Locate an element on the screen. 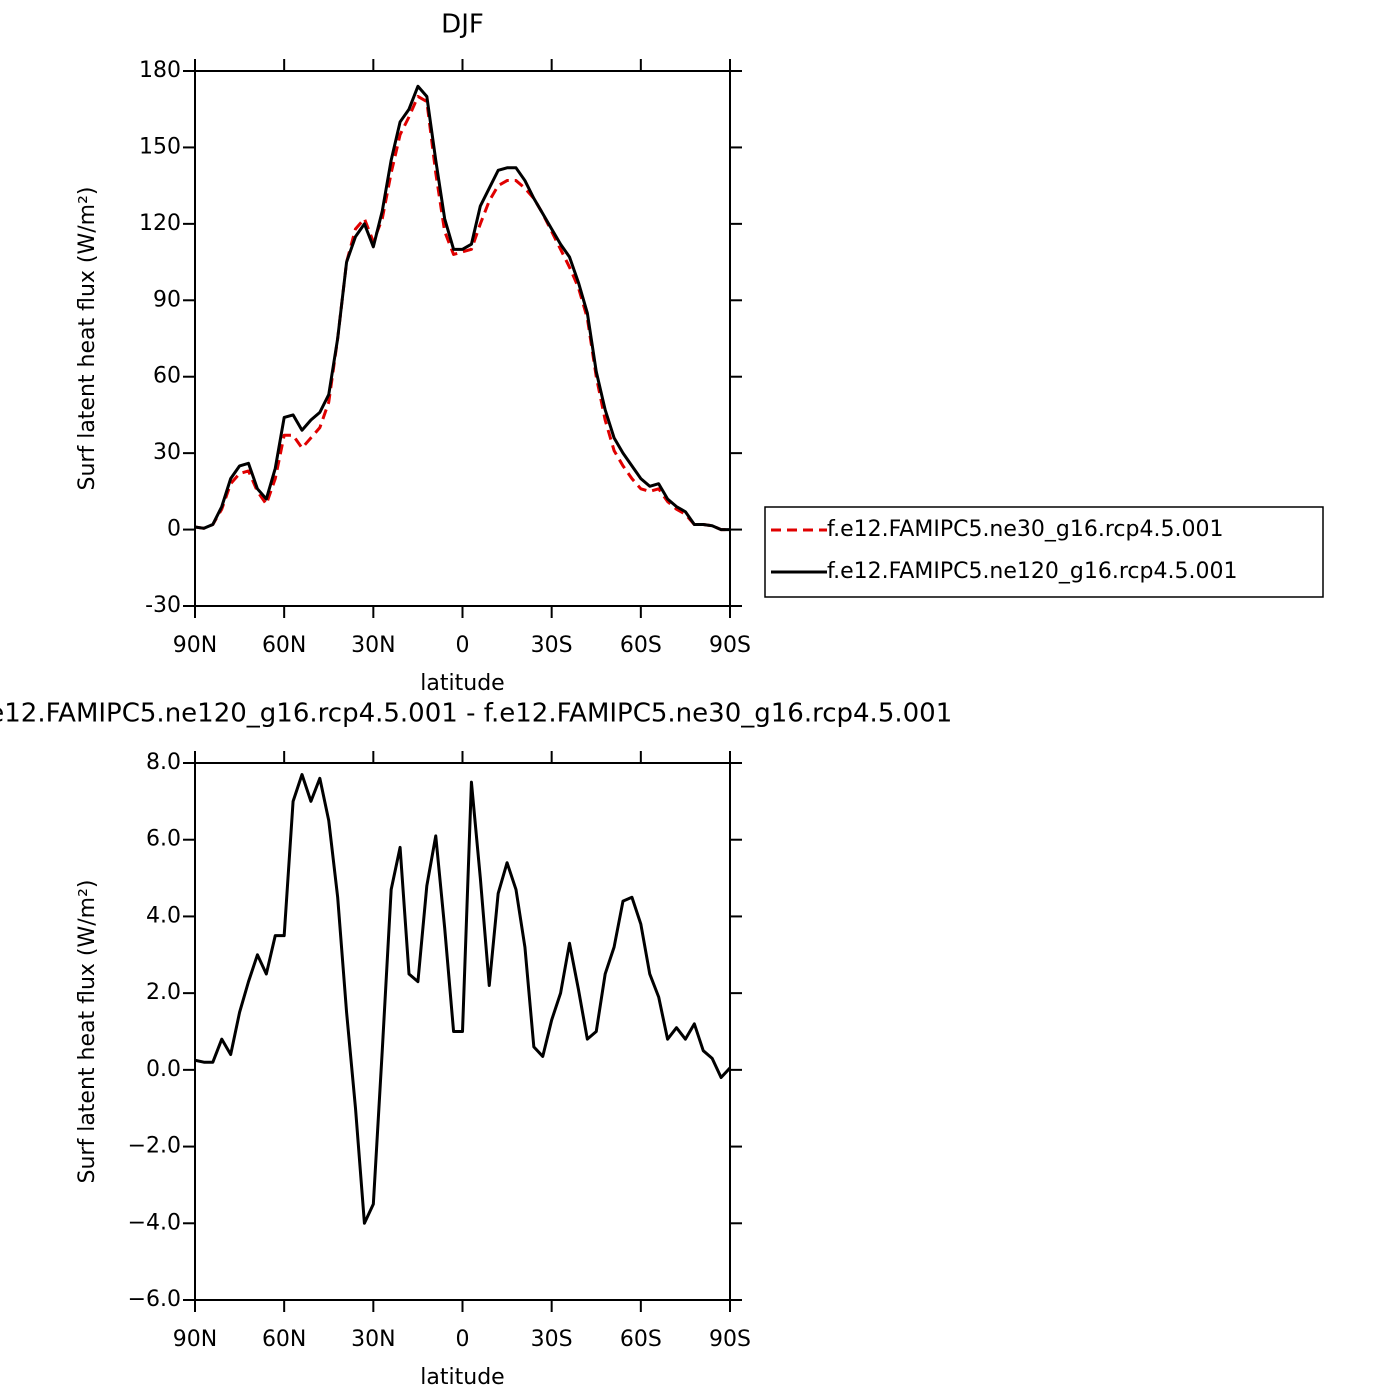 This screenshot has height=1397, width=1397. legend-box is located at coordinates (1044, 552).